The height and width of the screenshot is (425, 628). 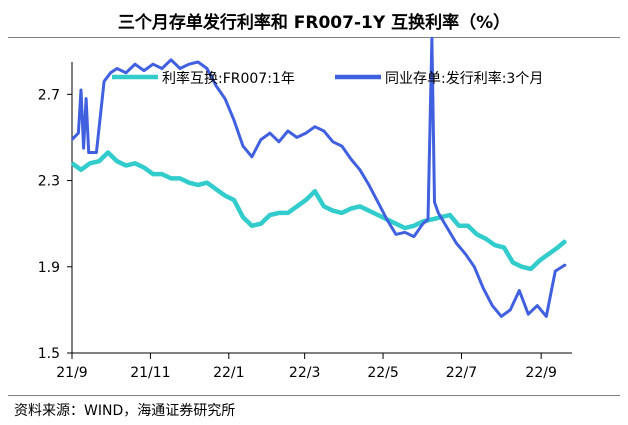 What do you see at coordinates (228, 78) in the screenshot?
I see `legend-label-swap: 利率互换:FR007:1年` at bounding box center [228, 78].